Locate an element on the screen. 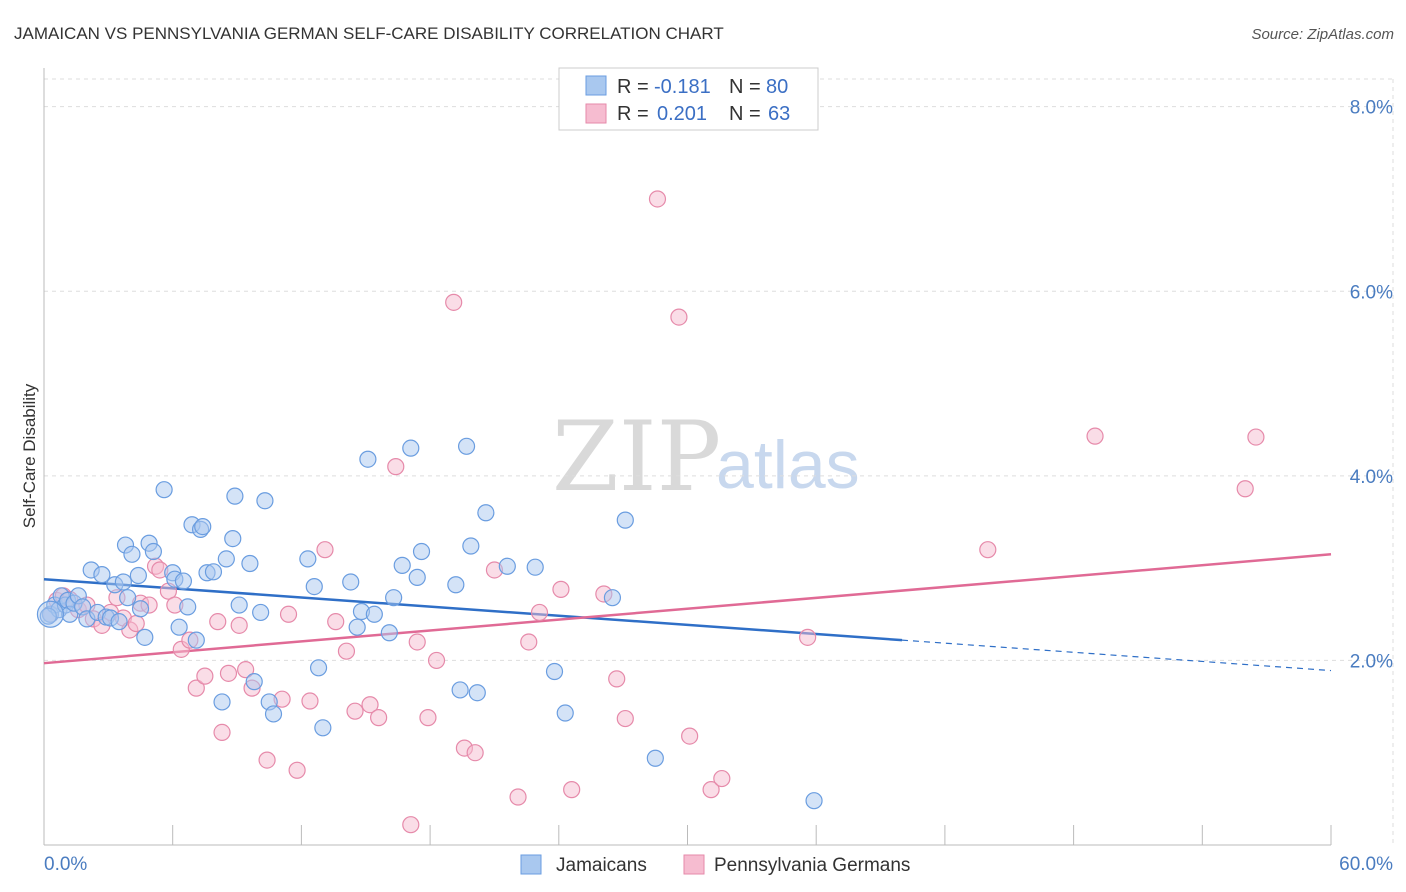  legend-swatch-jamaicans is located at coordinates (596, 85).